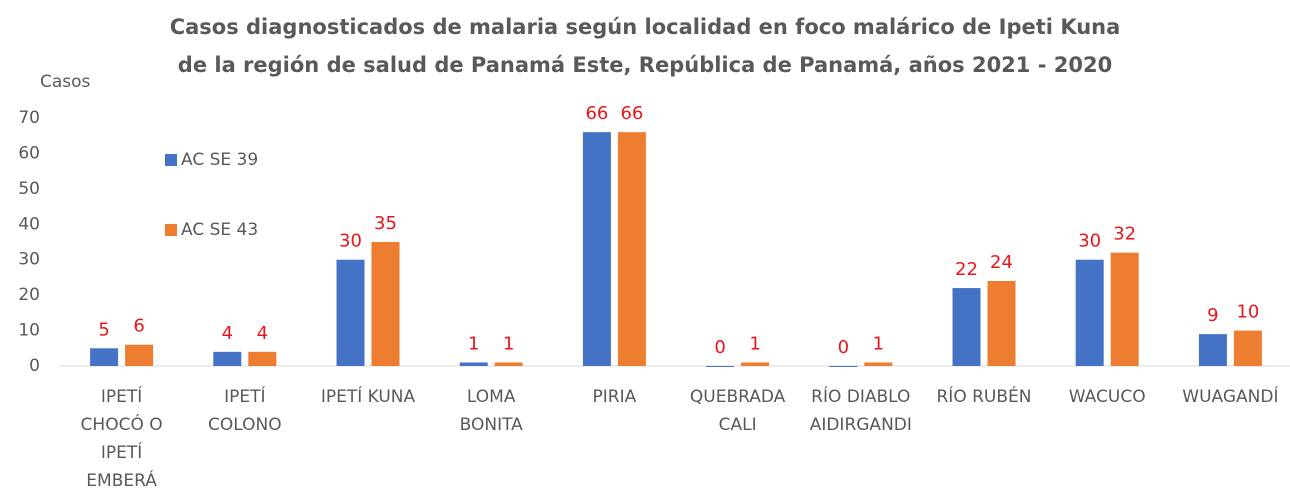  Describe the element at coordinates (122, 438) in the screenshot. I see `x-tick-label: IPETÍ CHOCÓ O IPETÍ EMBERÁ` at that location.